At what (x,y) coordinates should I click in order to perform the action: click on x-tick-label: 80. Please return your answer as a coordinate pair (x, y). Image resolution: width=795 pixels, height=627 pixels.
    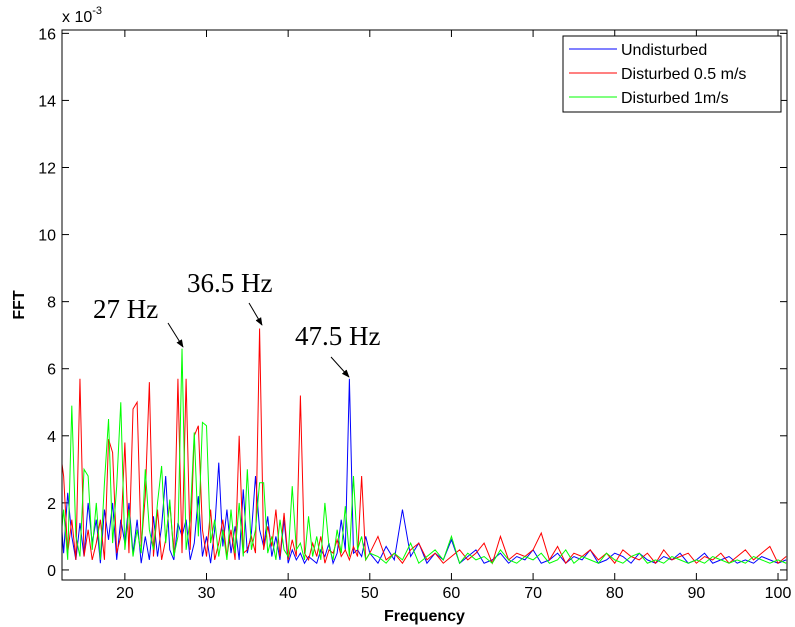
    Looking at the image, I should click on (615, 593).